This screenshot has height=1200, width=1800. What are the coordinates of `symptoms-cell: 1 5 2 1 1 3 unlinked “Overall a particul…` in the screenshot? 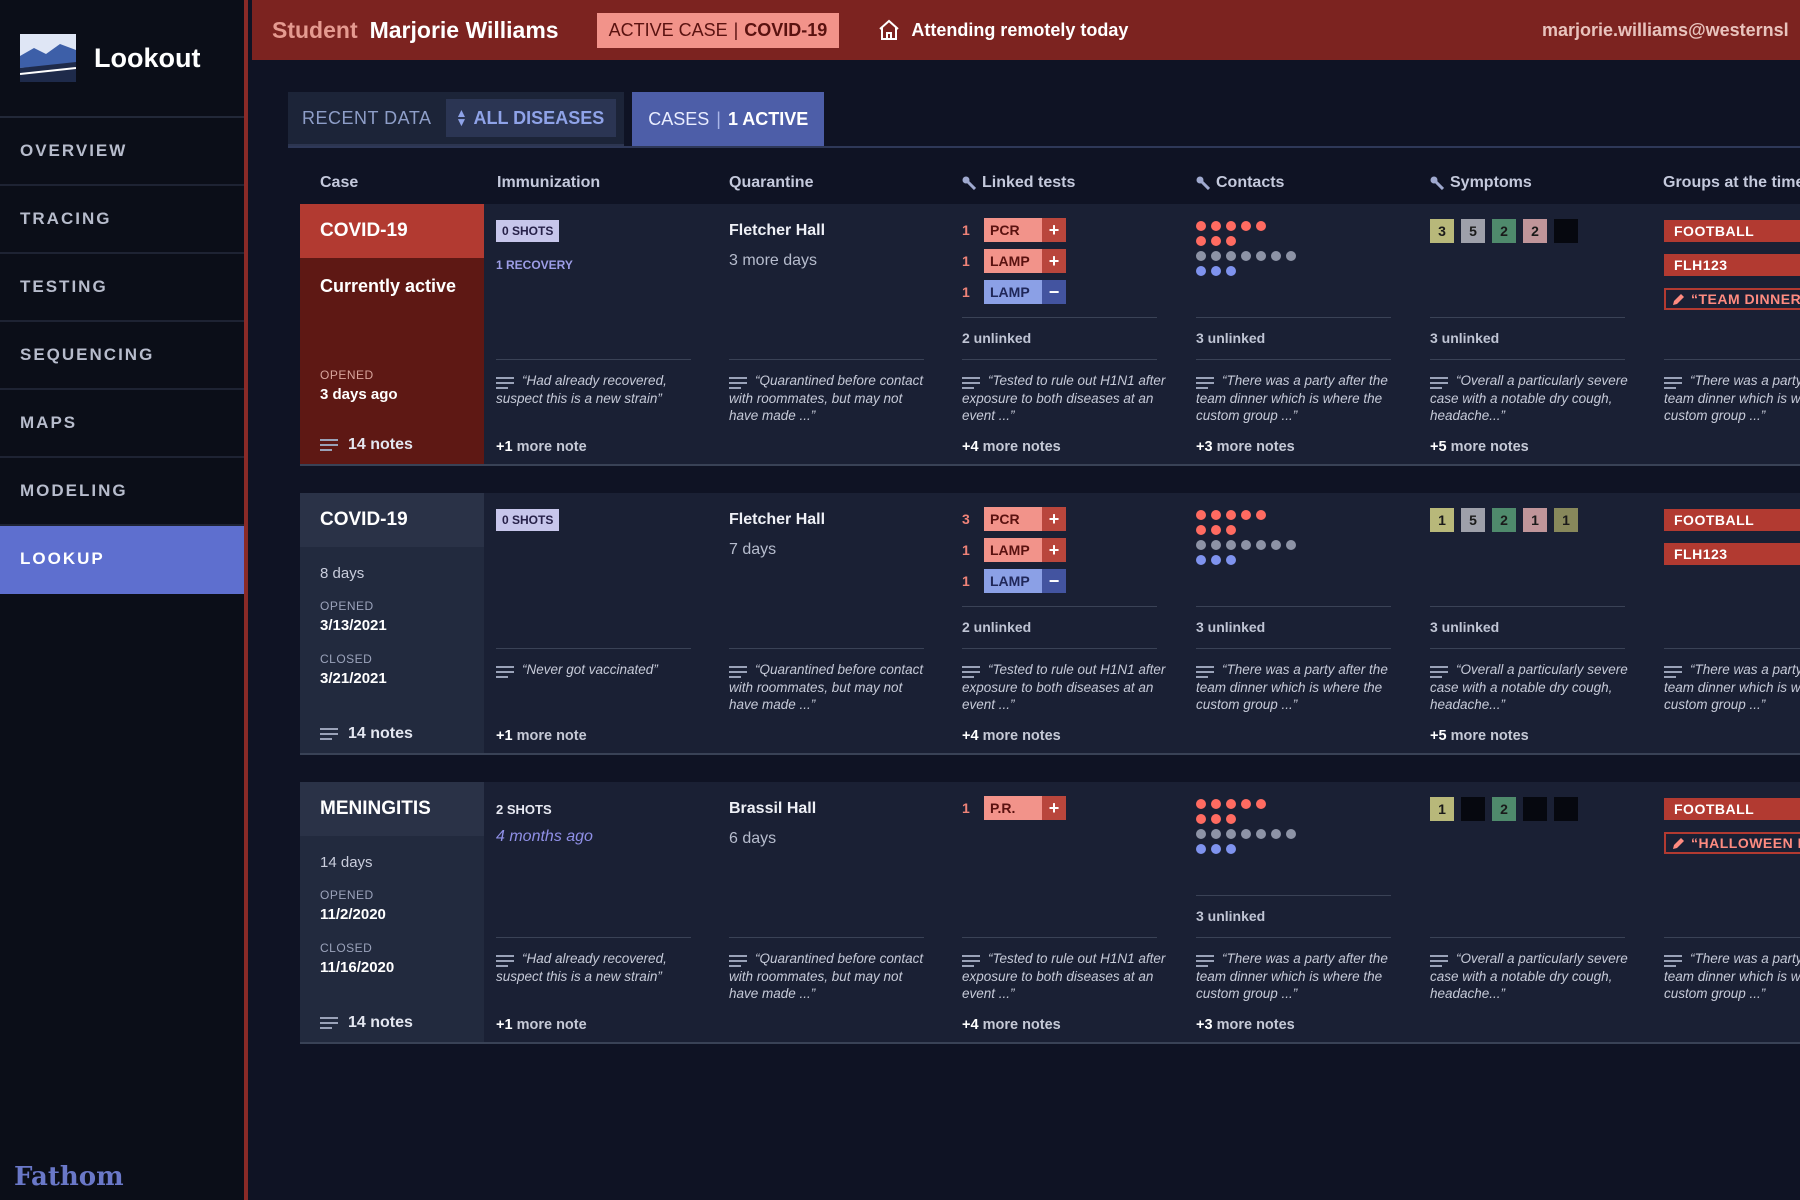 It's located at (1541, 623).